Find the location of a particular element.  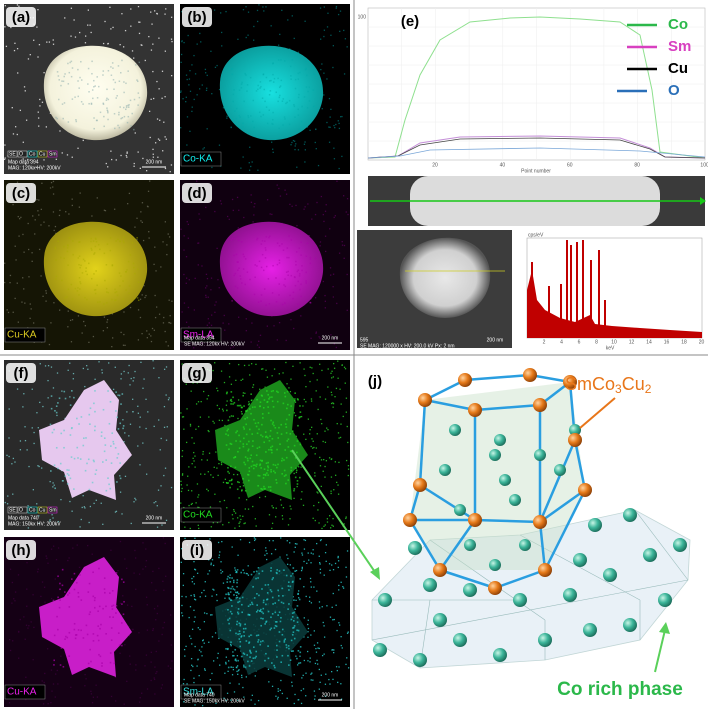

phase-label: Co rich phase is located at coordinates (620, 689).